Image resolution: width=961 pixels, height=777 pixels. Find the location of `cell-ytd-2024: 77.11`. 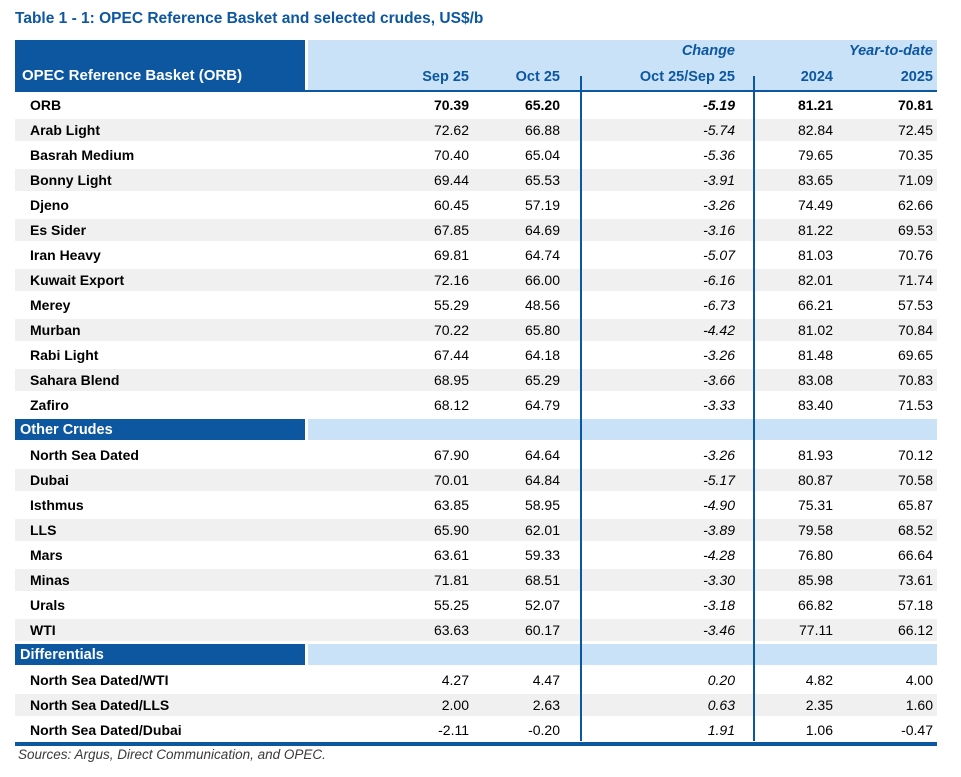

cell-ytd-2024: 77.11 is located at coordinates (816, 630).